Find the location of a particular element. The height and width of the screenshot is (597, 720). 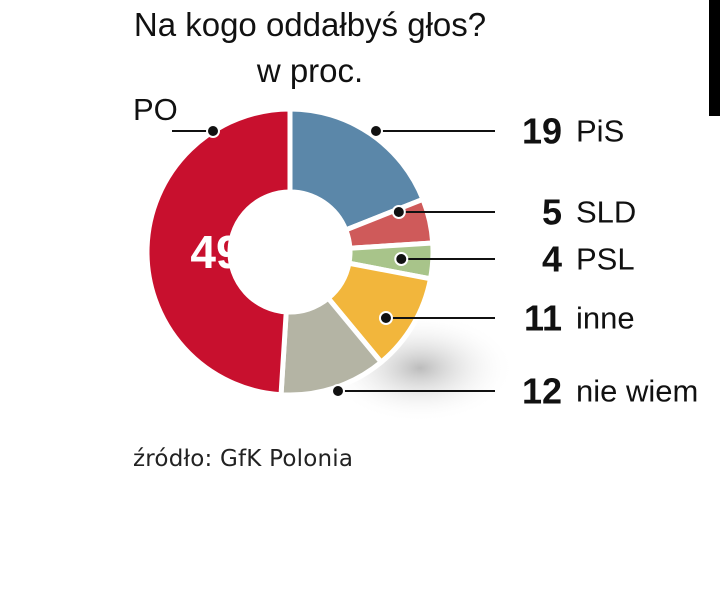

leader-dot-inne is located at coordinates (385, 318).